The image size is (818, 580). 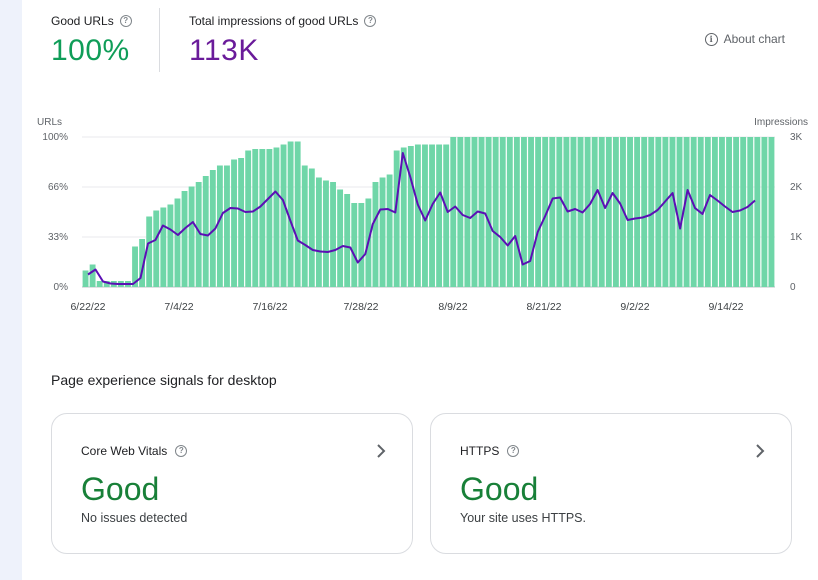 What do you see at coordinates (781, 122) in the screenshot?
I see `y-right-axis-title: Impressions` at bounding box center [781, 122].